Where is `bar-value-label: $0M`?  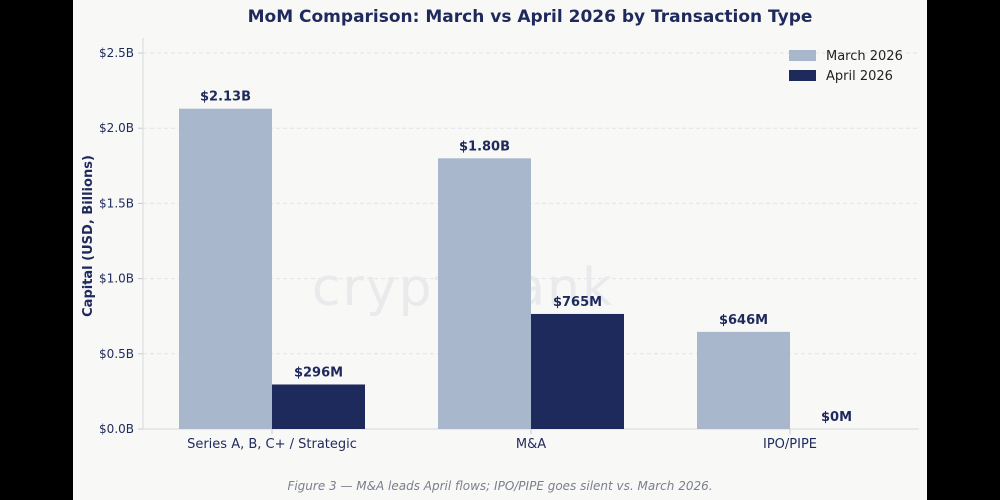
bar-value-label: $0M is located at coordinates (836, 417).